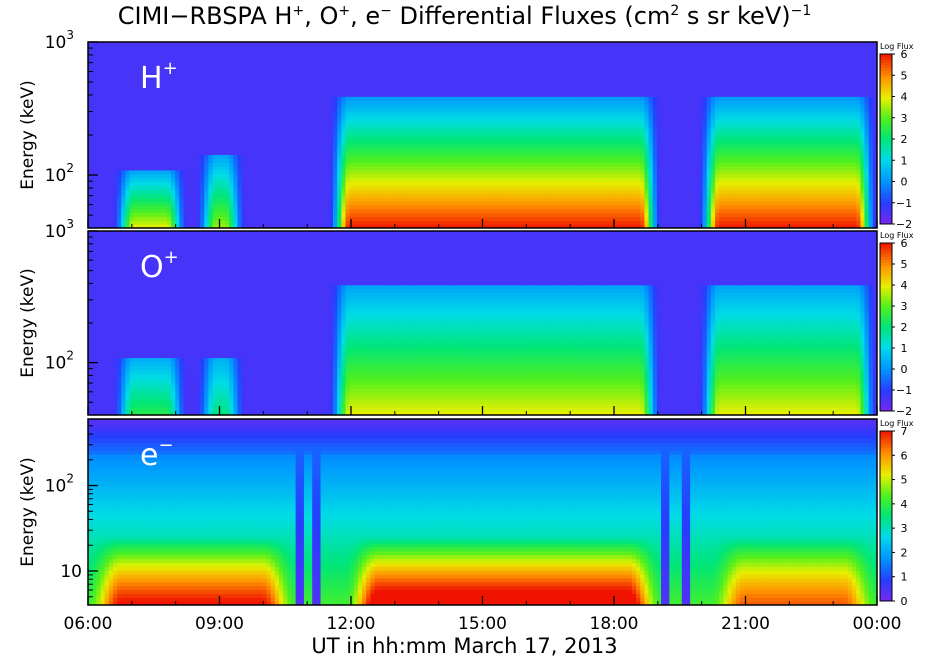 This screenshot has width=929, height=660. I want to click on title-text: , e, so click(365, 16).